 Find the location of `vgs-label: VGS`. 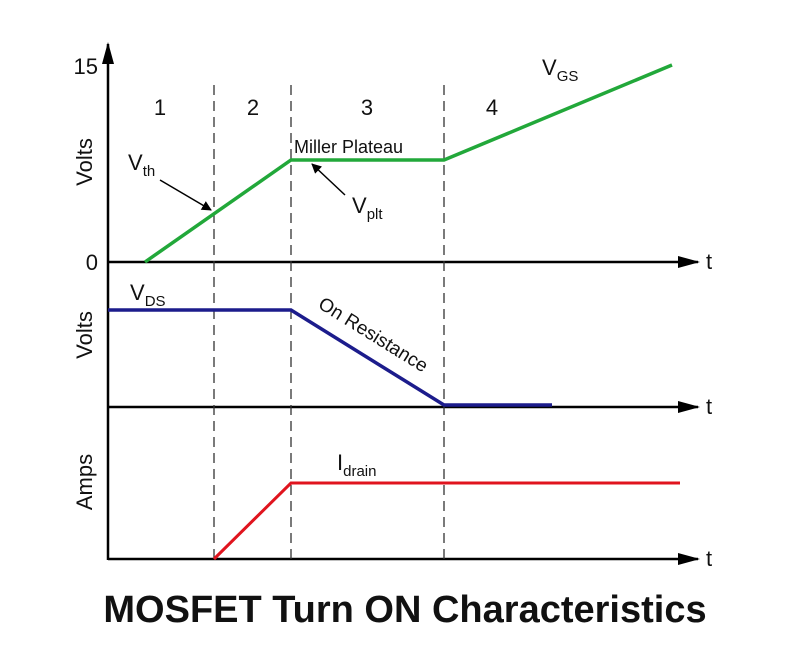

vgs-label: VGS is located at coordinates (560, 70).